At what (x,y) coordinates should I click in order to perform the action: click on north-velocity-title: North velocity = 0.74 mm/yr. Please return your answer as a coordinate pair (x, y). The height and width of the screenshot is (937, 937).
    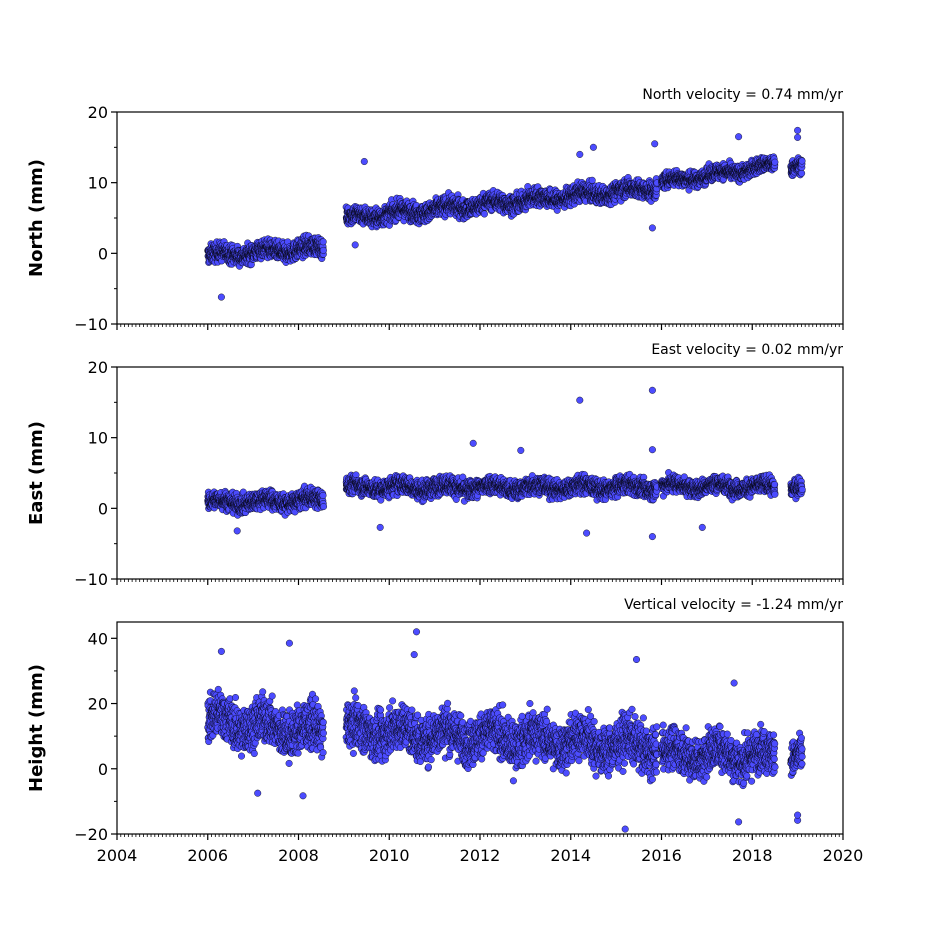
    Looking at the image, I should click on (742, 95).